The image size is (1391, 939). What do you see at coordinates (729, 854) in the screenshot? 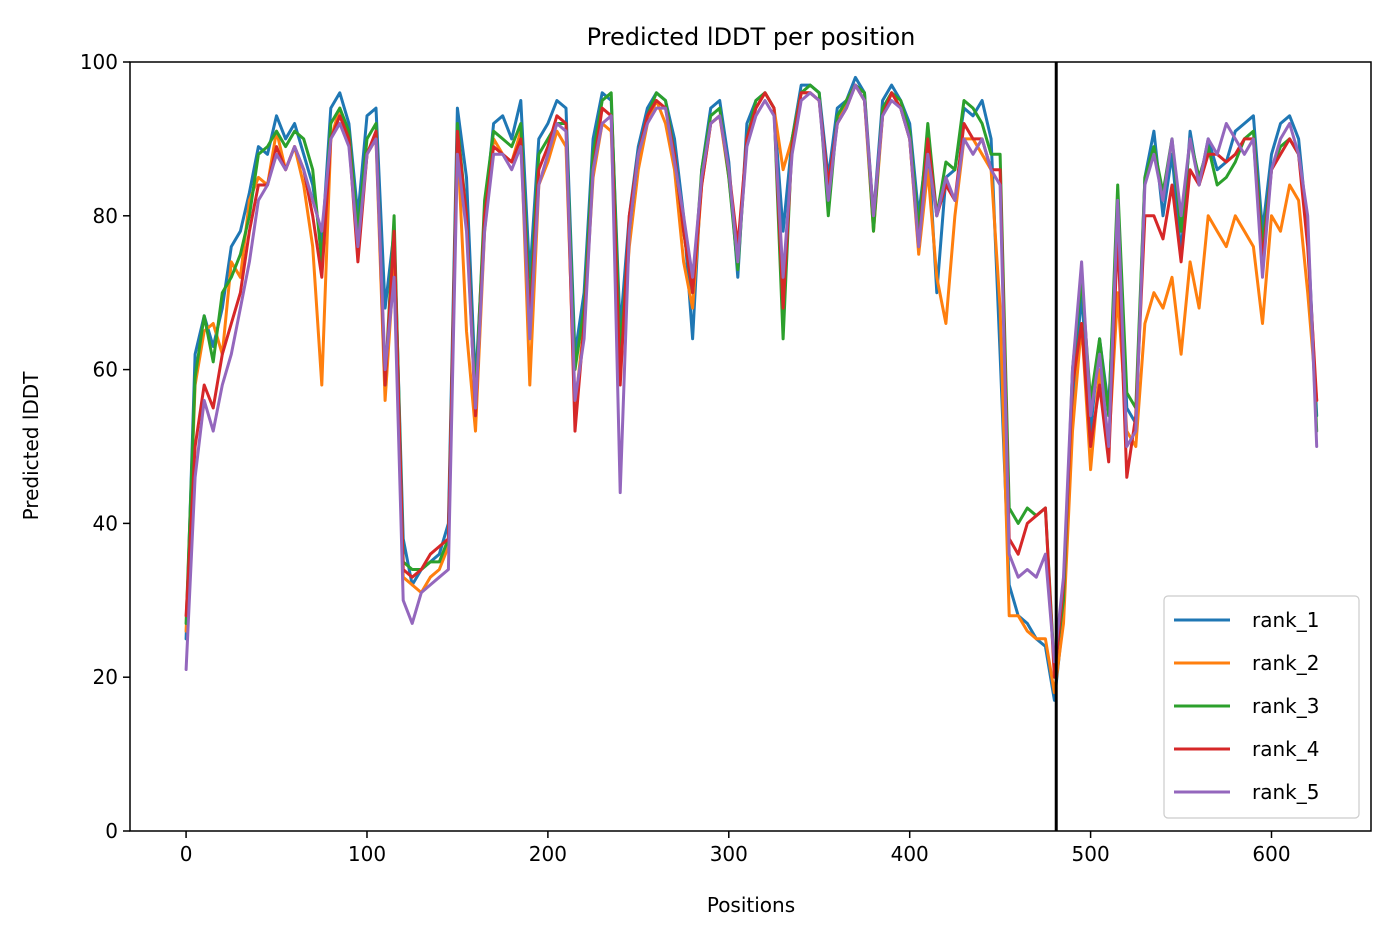
I see `x-tick-label: 300` at bounding box center [729, 854].